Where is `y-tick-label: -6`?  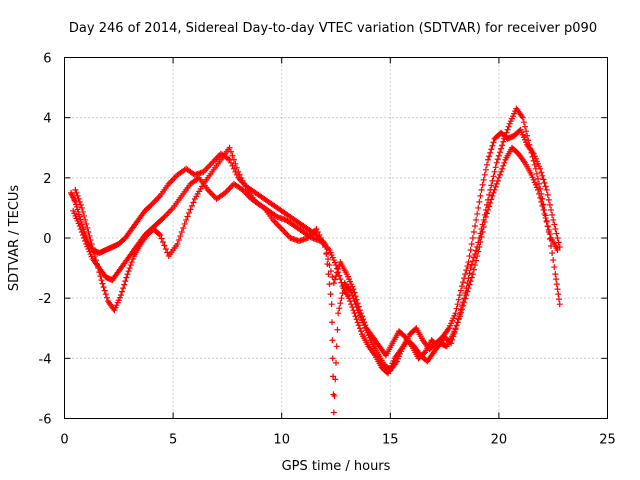 y-tick-label: -6 is located at coordinates (45, 420).